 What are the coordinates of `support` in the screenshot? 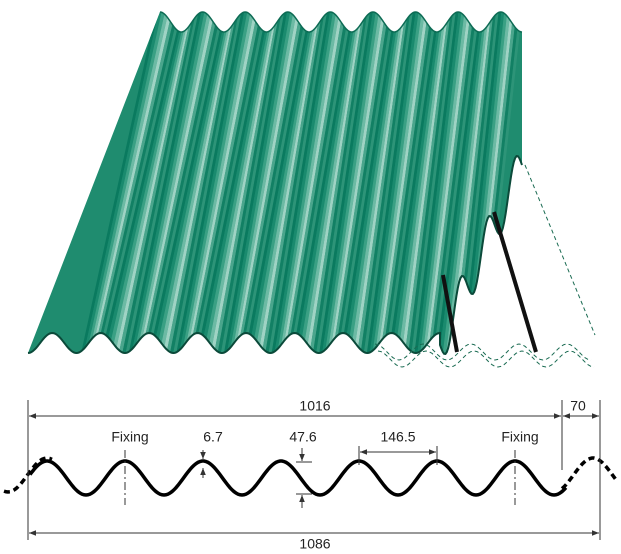 It's located at (450, 313).